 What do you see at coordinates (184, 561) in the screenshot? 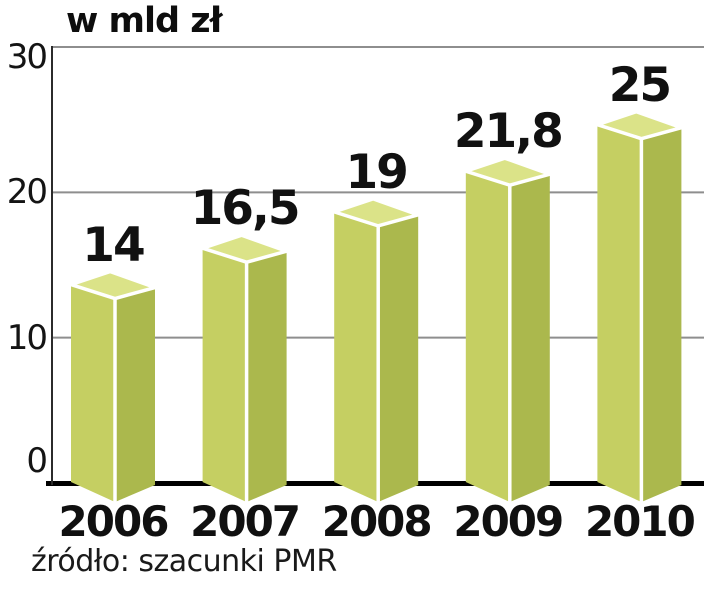
I see `source-note: źródło: szacunki PMR` at bounding box center [184, 561].